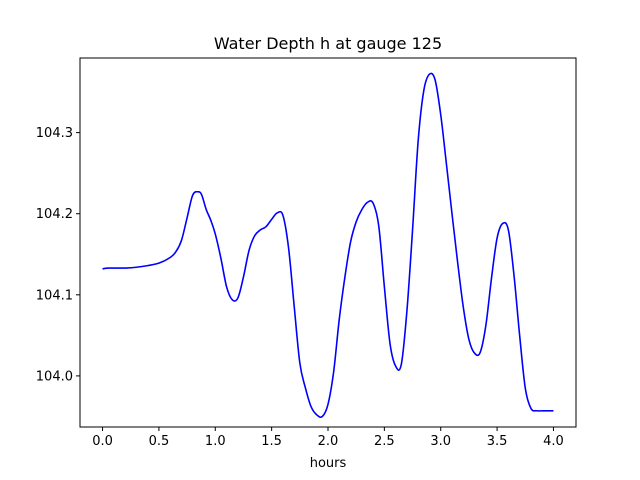  What do you see at coordinates (271, 441) in the screenshot?
I see `x-tick-label: 1.5` at bounding box center [271, 441].